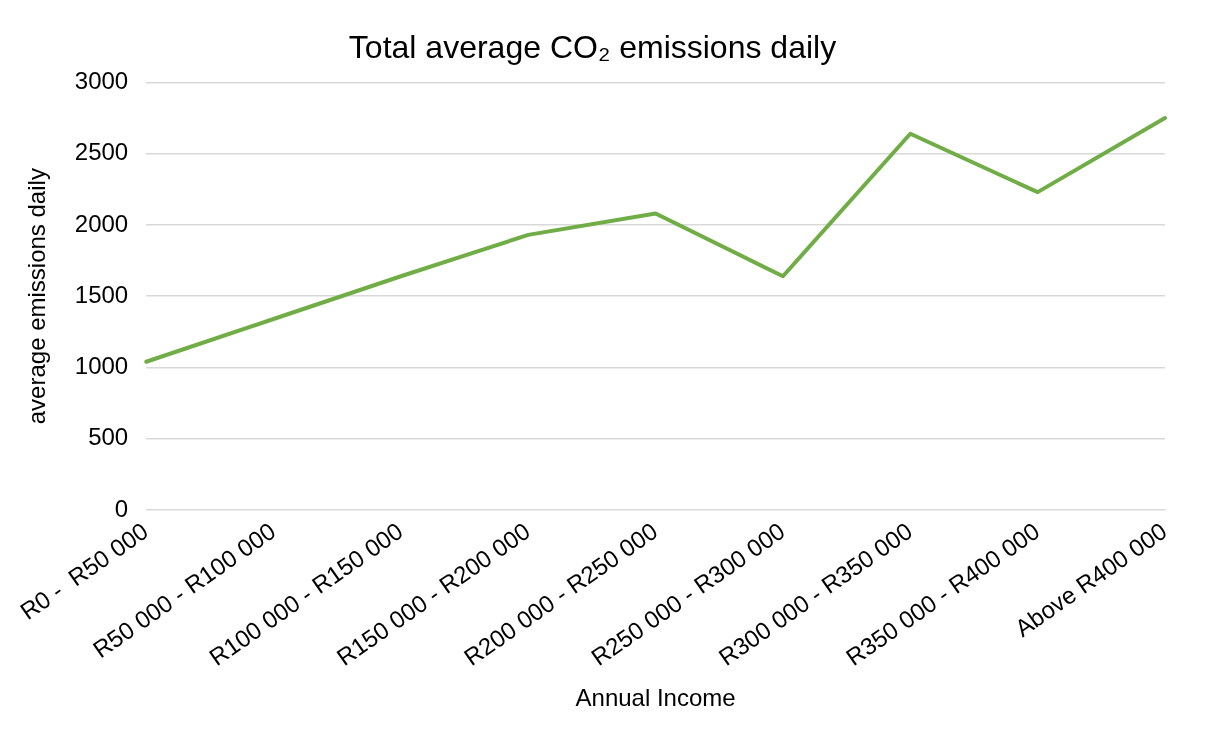 This screenshot has width=1205, height=738. What do you see at coordinates (101, 81) in the screenshot?
I see `y-tick-label: 3000` at bounding box center [101, 81].